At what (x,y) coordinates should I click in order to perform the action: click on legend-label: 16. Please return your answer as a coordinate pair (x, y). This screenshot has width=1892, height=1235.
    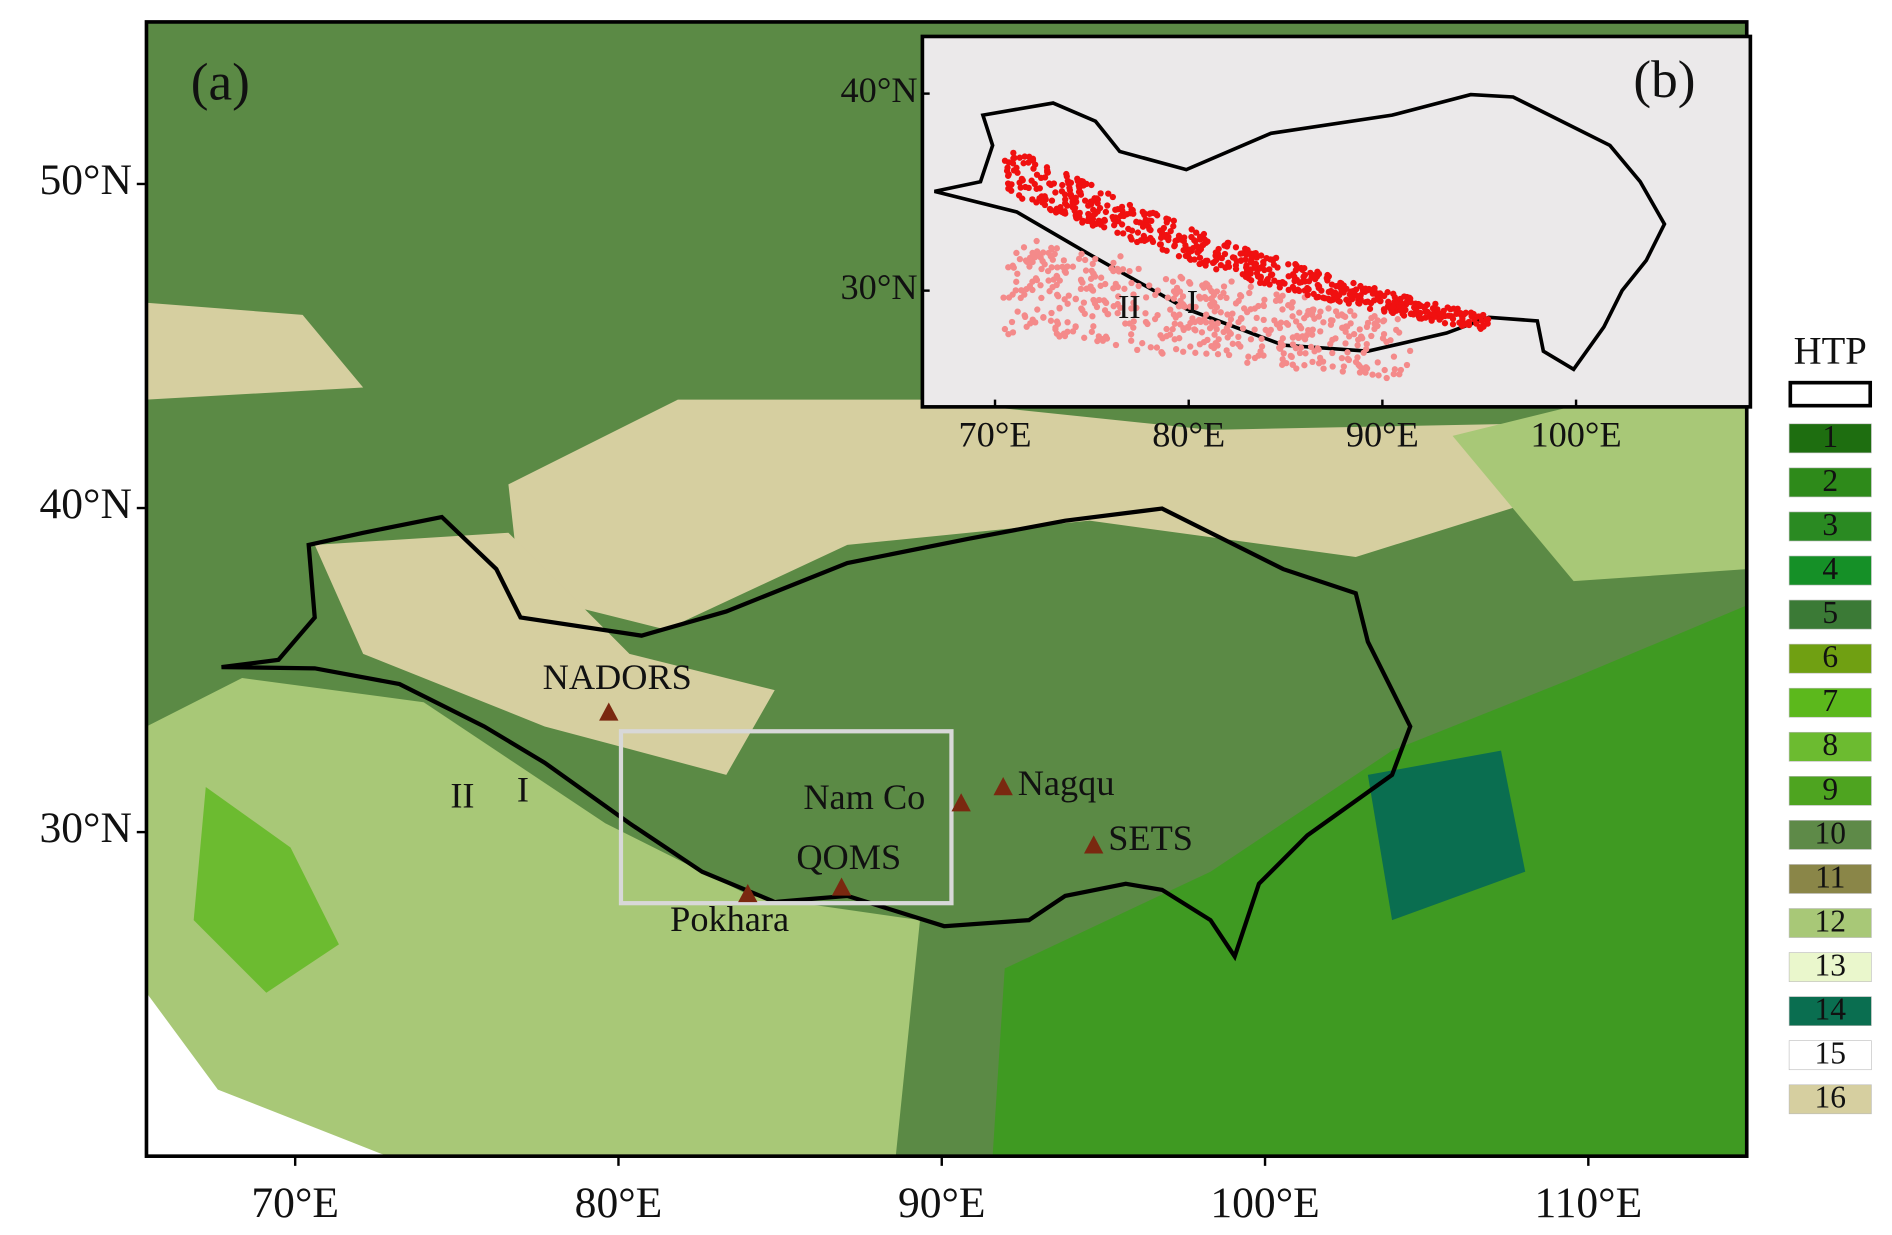
    Looking at the image, I should click on (1830, 1097).